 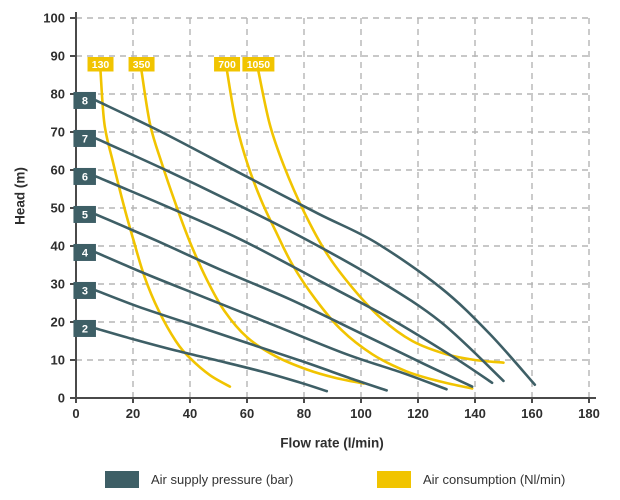 I want to click on x-axis-title: Flow rate (l/min), so click(x=332, y=443).